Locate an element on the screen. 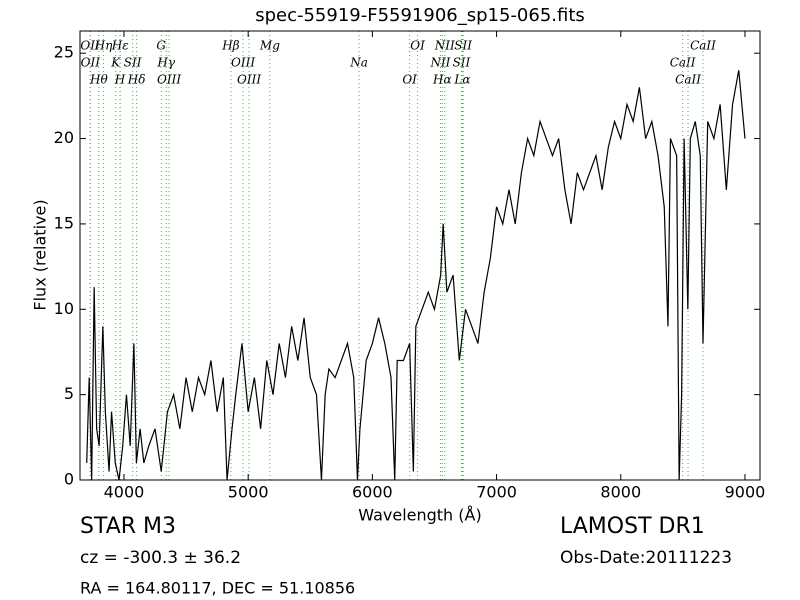 Image resolution: width=800 pixels, height=600 pixels. feature-label: Mg is located at coordinates (269, 46).